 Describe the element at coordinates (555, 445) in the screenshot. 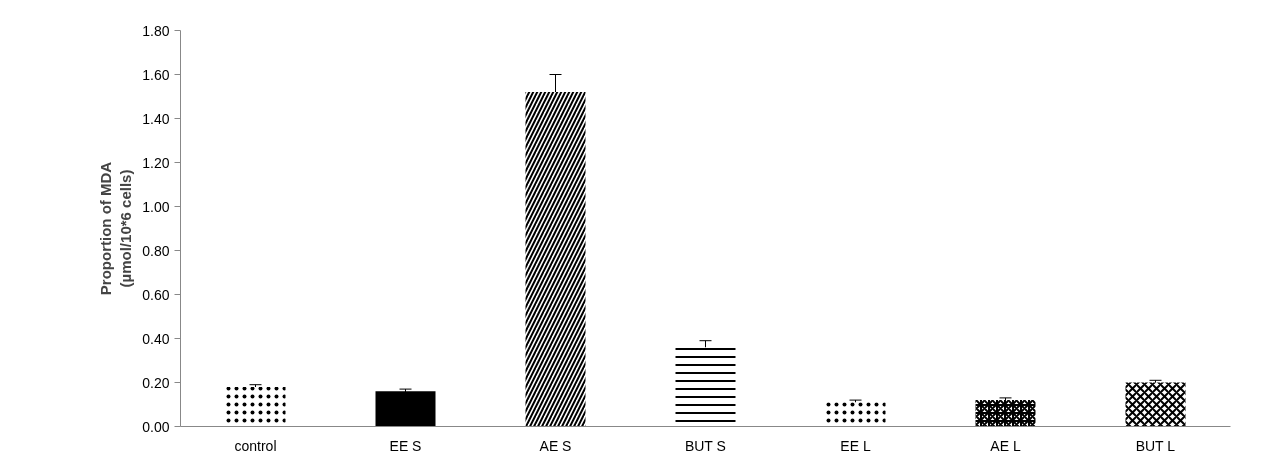

I see `x-tick-label: AE S` at that location.